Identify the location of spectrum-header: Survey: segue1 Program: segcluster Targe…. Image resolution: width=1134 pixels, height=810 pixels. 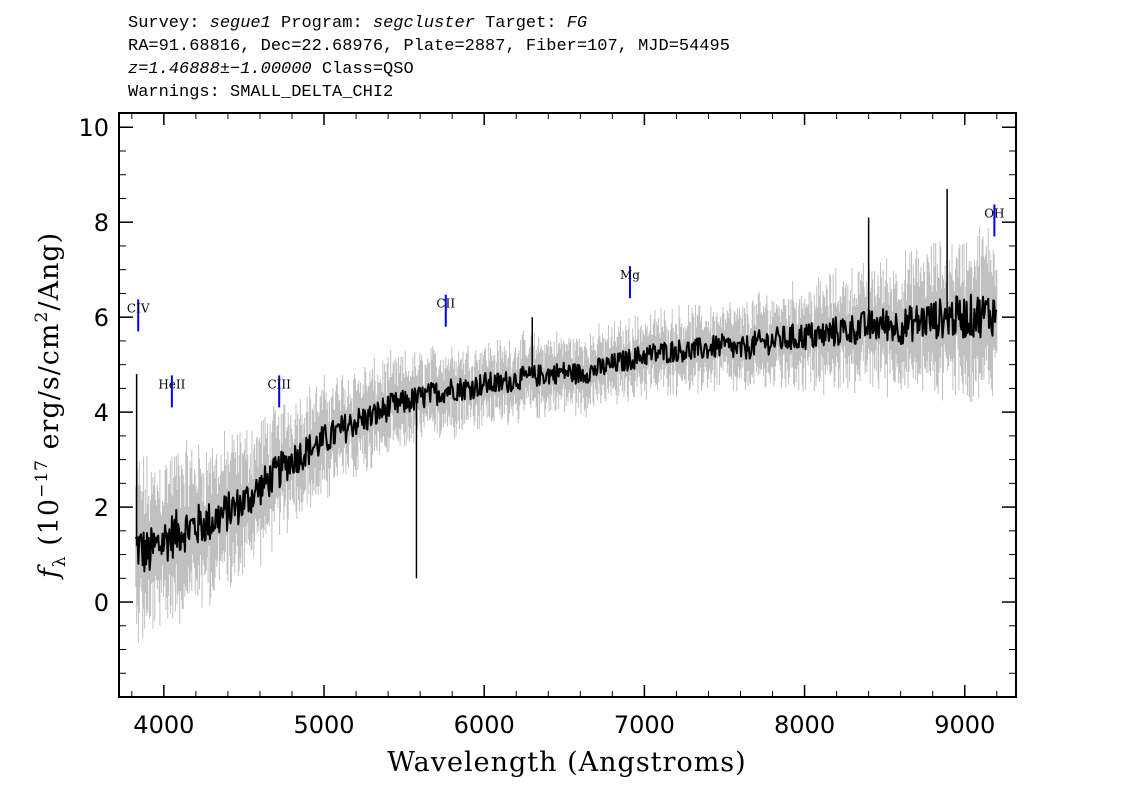
(429, 58).